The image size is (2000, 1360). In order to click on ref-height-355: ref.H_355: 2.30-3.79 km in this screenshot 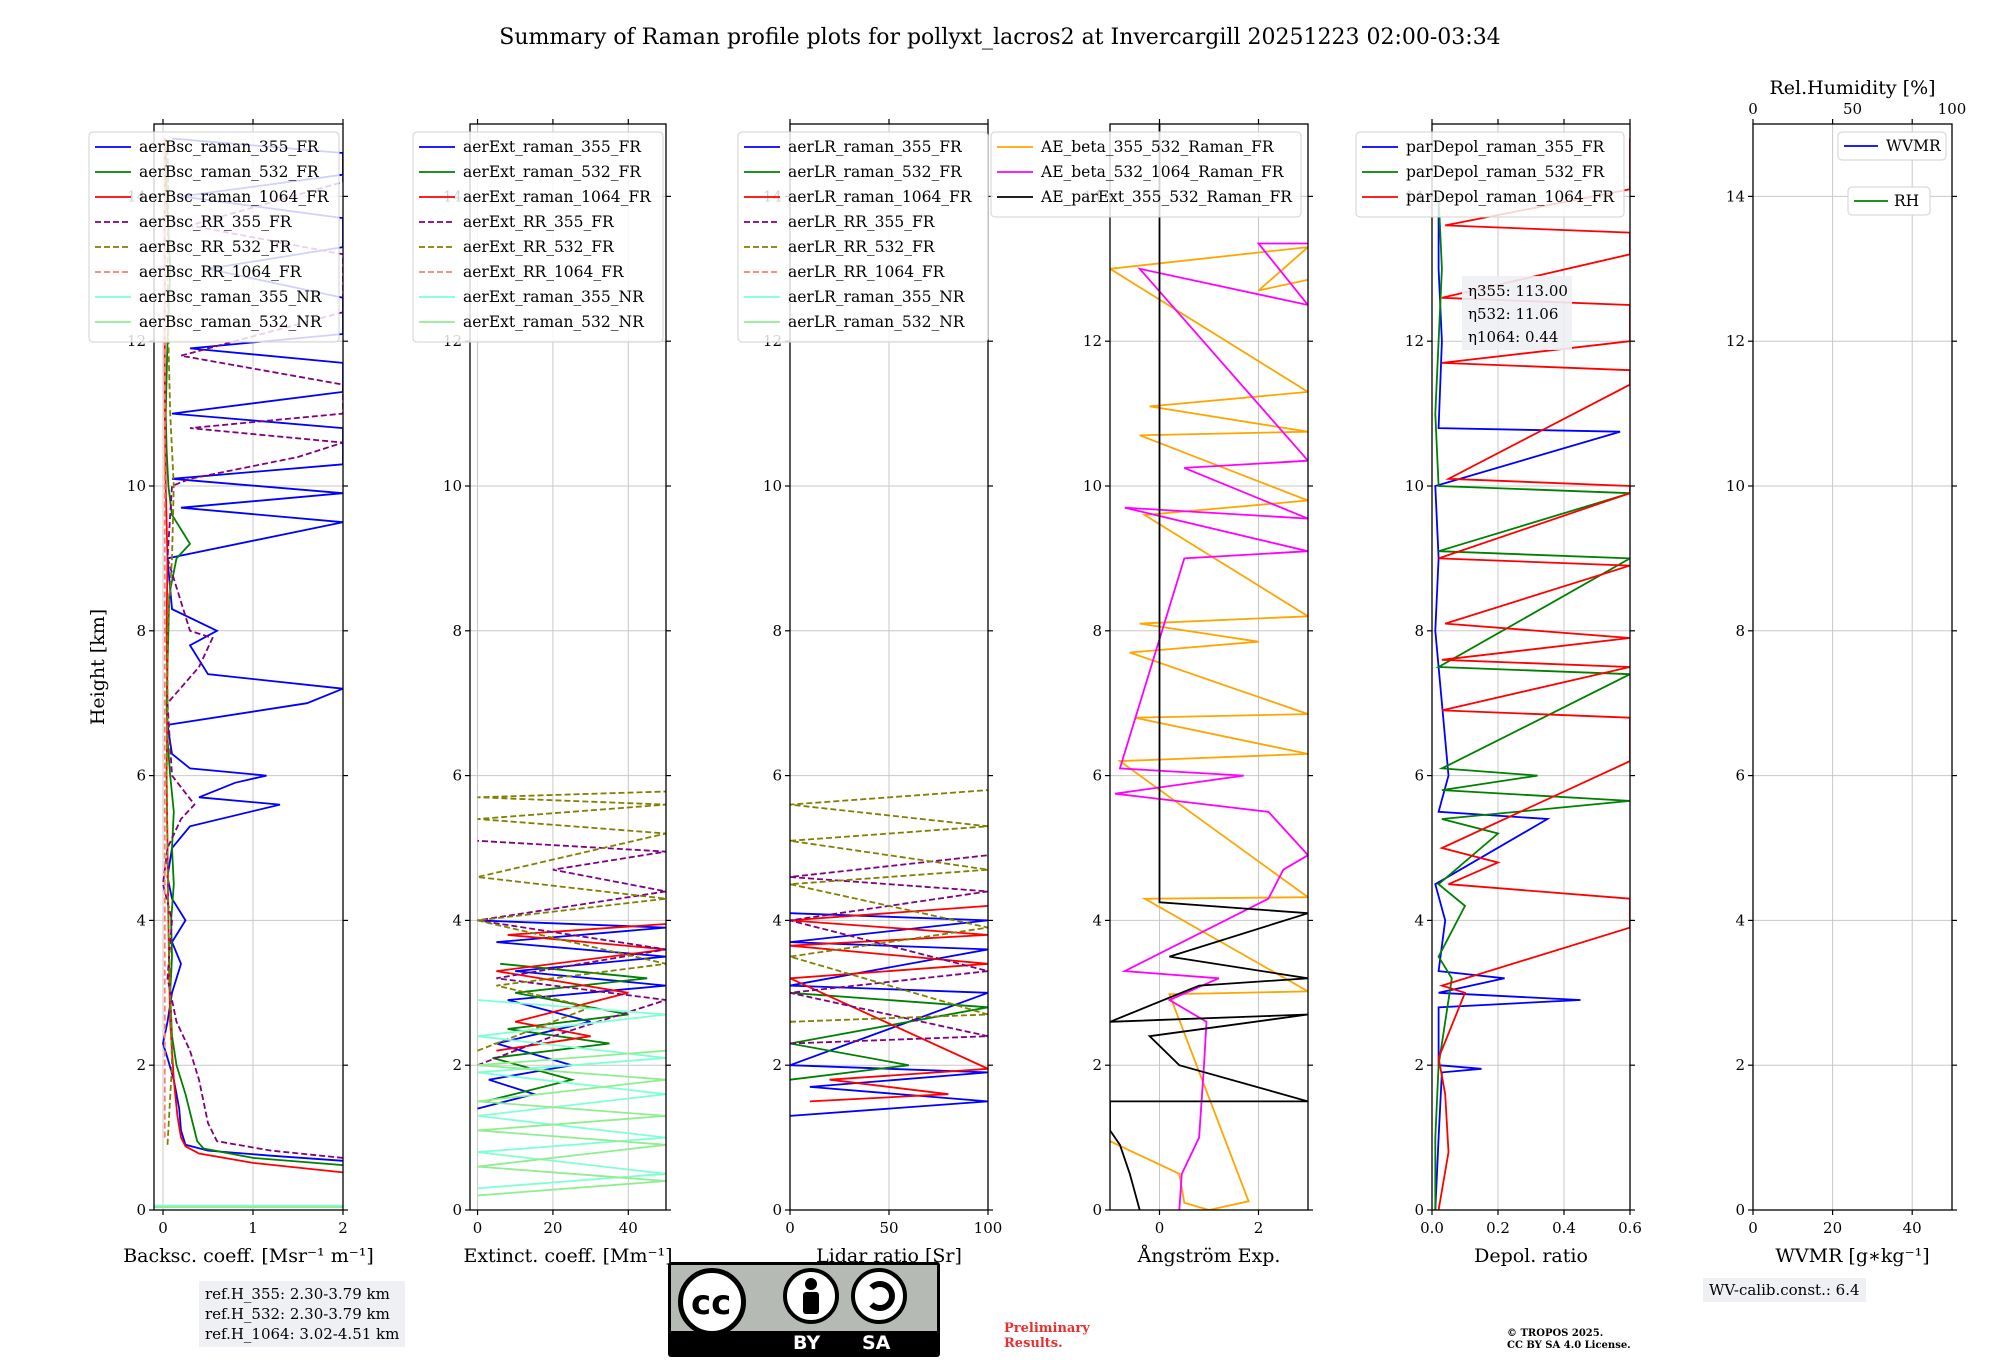, I will do `click(297, 1294)`.